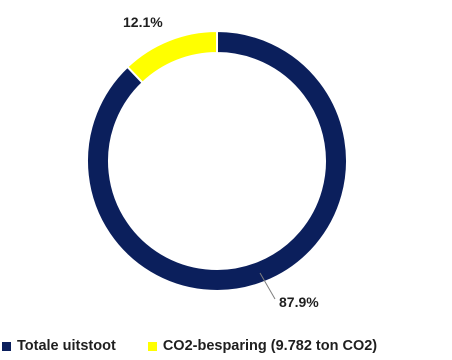  Describe the element at coordinates (152, 346) in the screenshot. I see `legend-swatch-co2-besparing` at that location.